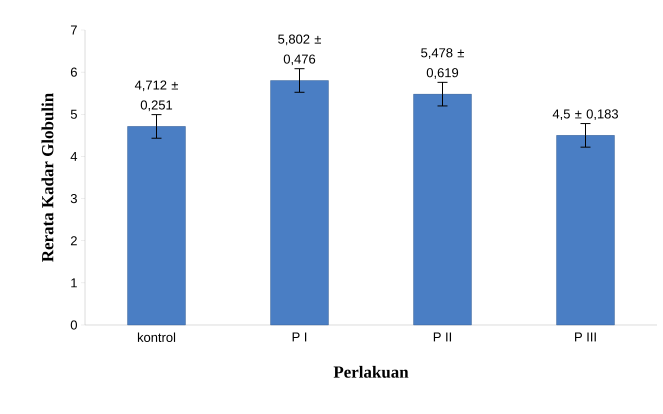  I want to click on x-tick-label: P III, so click(585, 337).